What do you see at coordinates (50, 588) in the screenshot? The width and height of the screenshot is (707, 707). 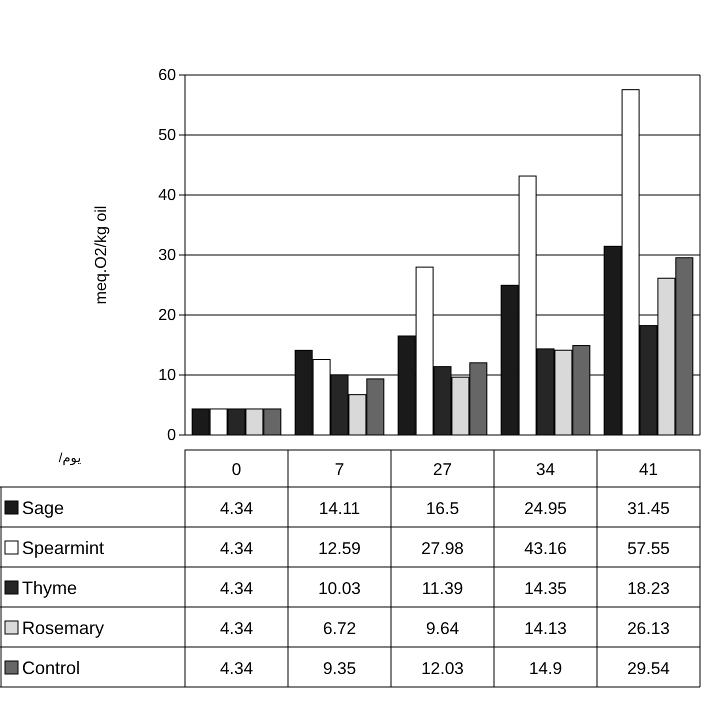 I see `legend-label: Thyme` at bounding box center [50, 588].